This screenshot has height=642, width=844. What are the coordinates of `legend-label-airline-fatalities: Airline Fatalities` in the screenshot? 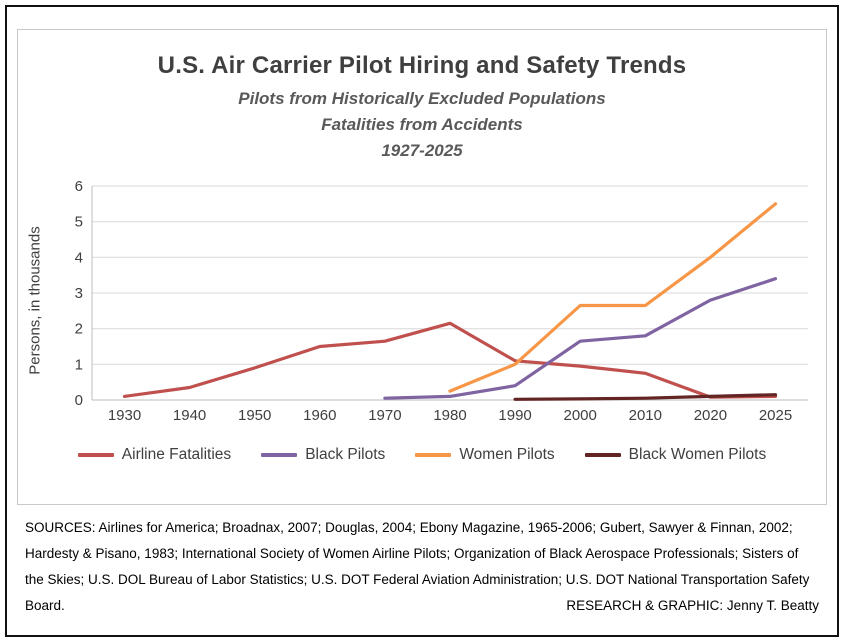 It's located at (176, 454).